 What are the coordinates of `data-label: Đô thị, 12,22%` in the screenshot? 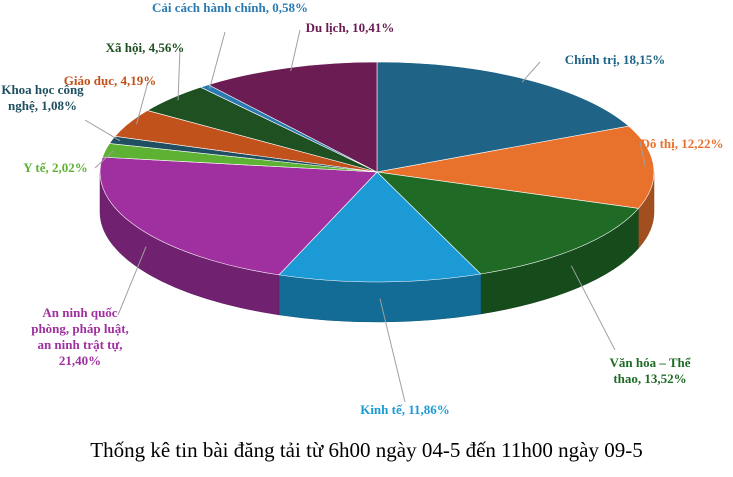 It's located at (682, 143).